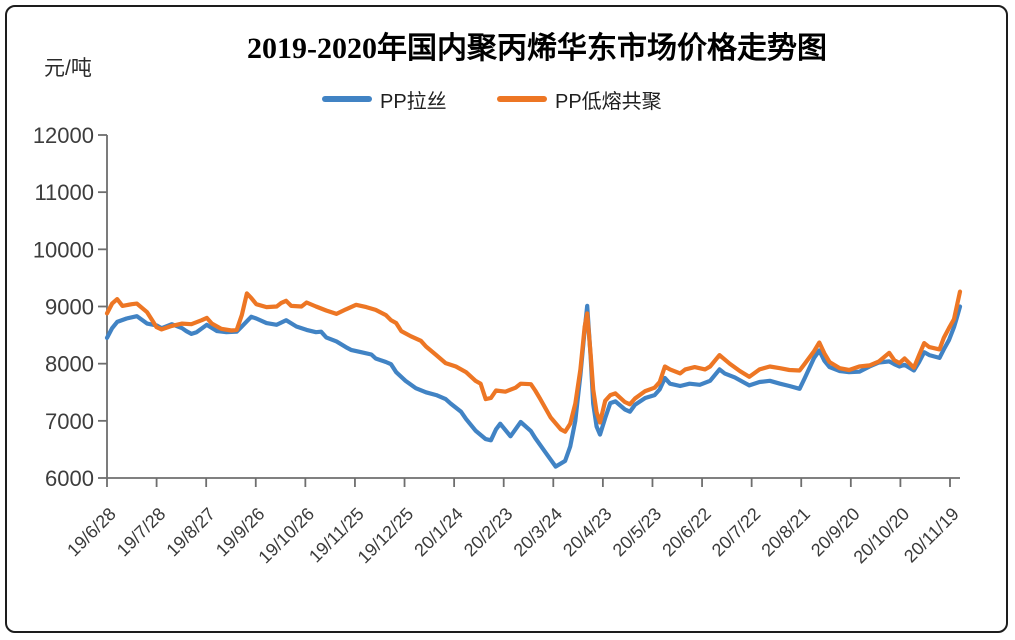 This screenshot has height=640, width=1015. I want to click on y-tick-label: 8000, so click(69, 364).